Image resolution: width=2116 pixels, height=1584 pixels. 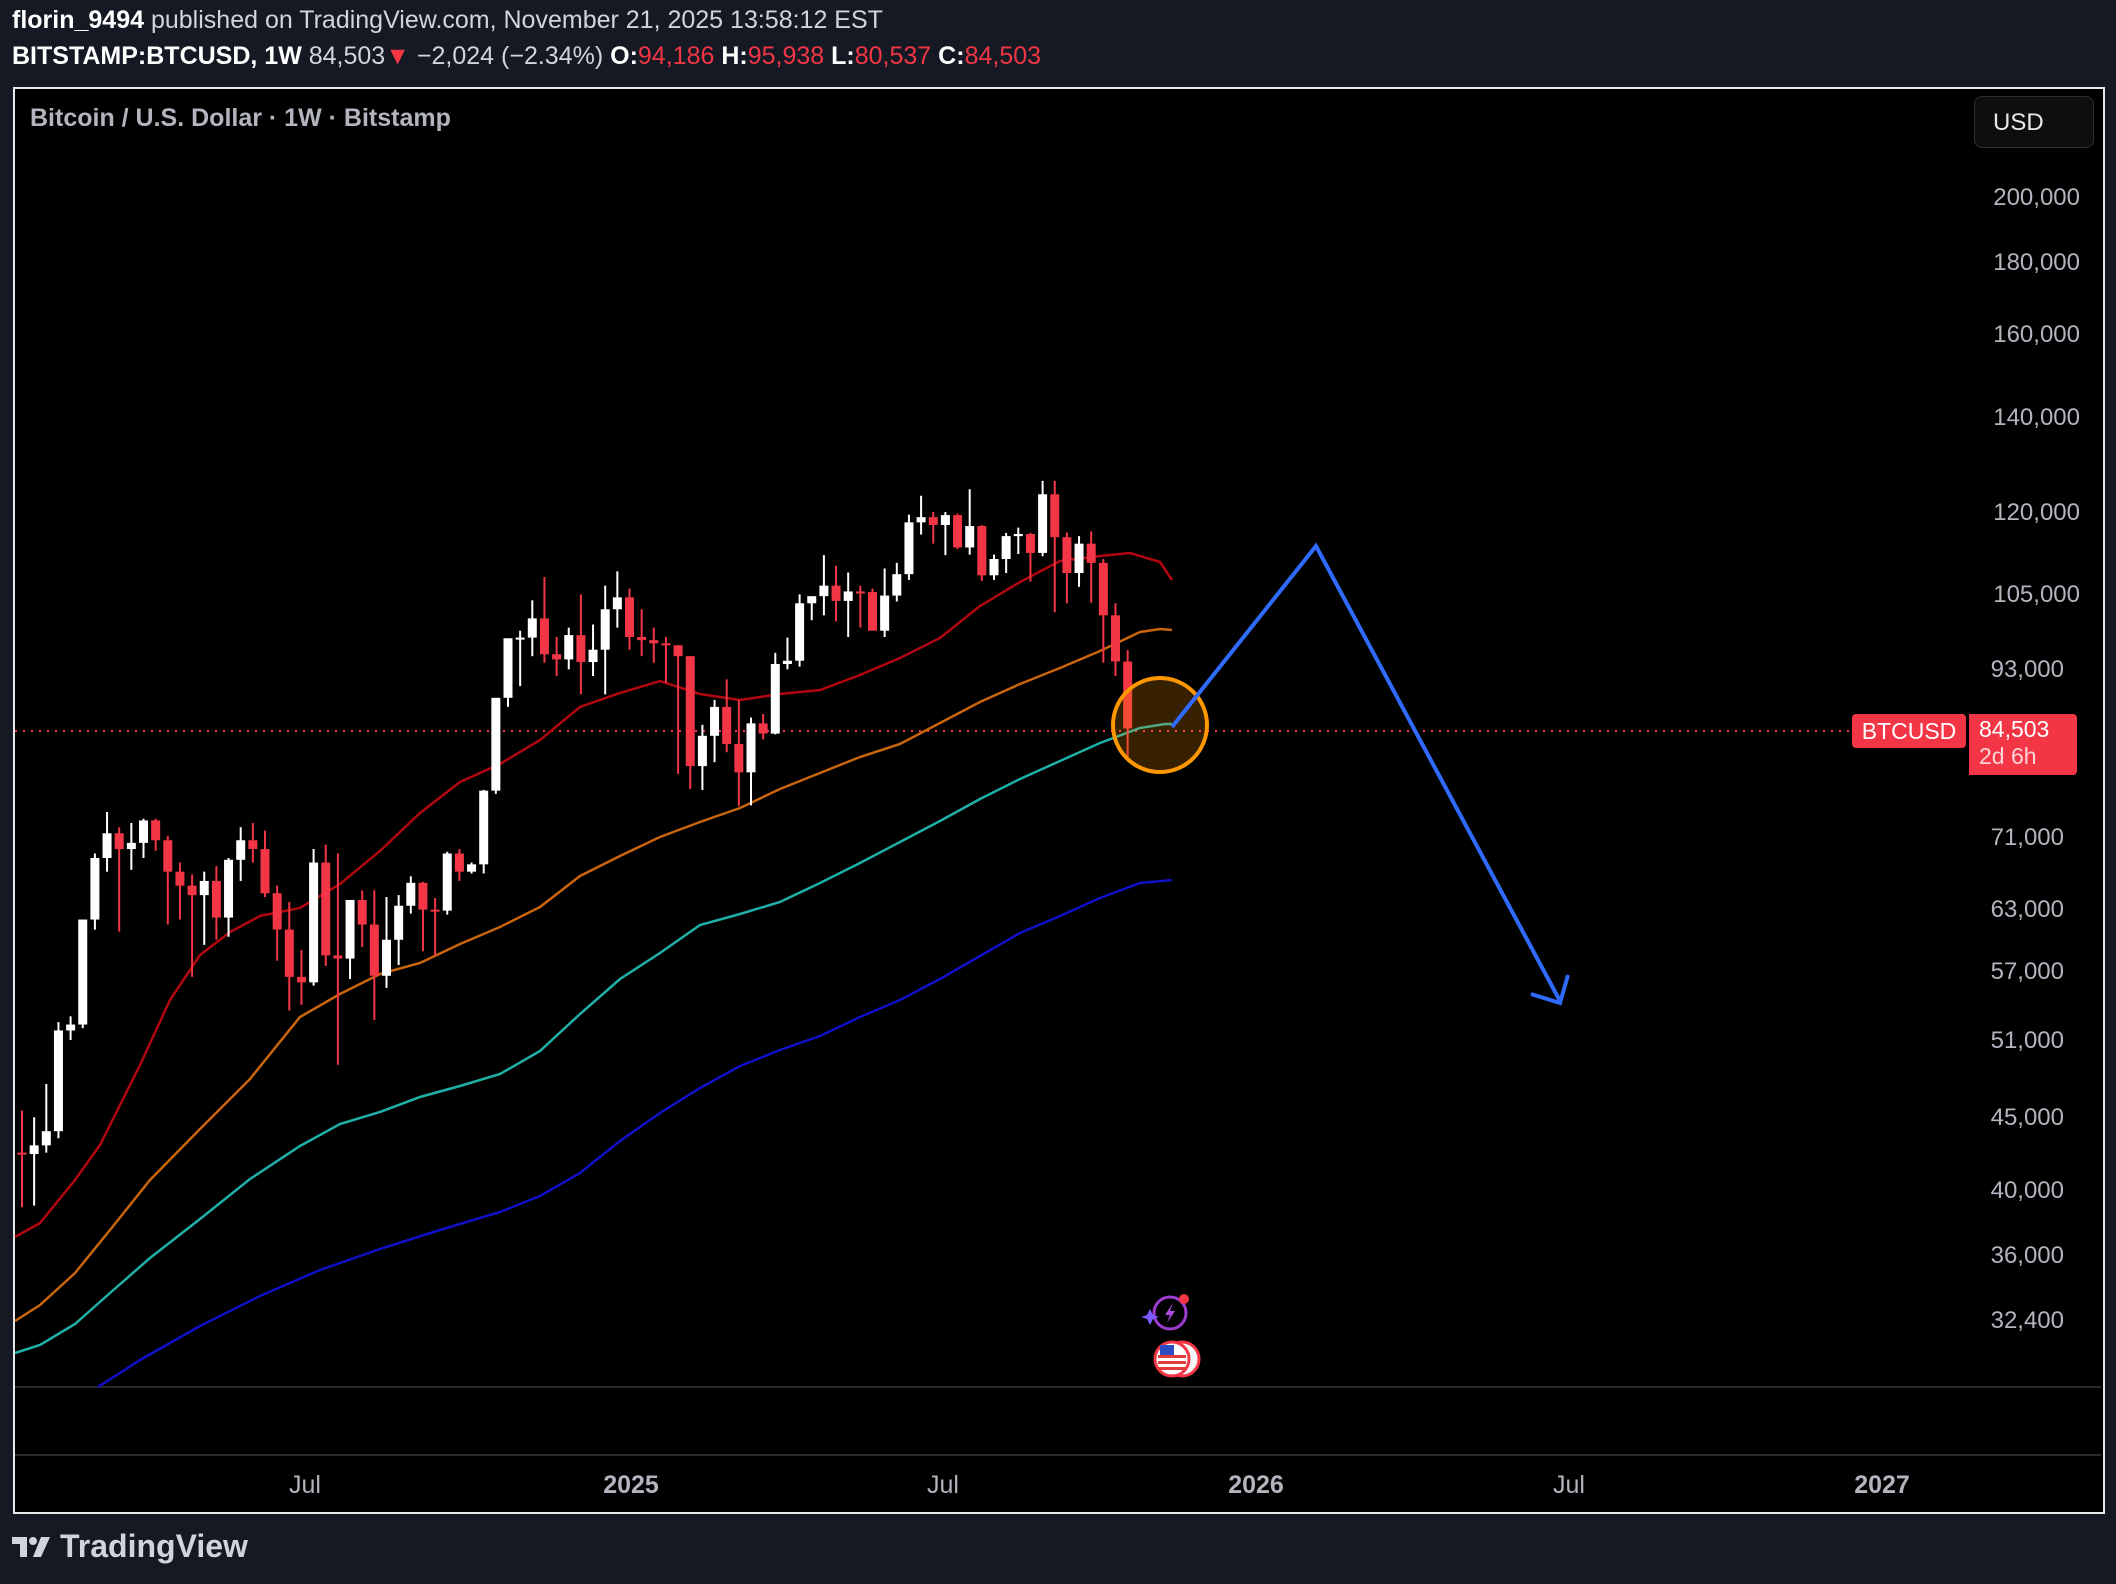 What do you see at coordinates (1909, 731) in the screenshot?
I see `symbol-price-tag: BTCUSD` at bounding box center [1909, 731].